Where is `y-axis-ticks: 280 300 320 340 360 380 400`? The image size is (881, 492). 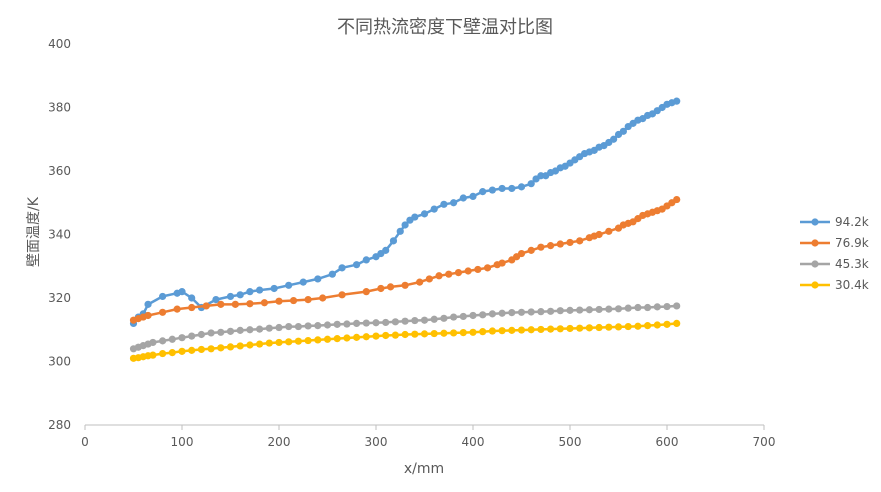
y-axis-ticks: 280 300 320 340 360 380 400 is located at coordinates (59, 234).